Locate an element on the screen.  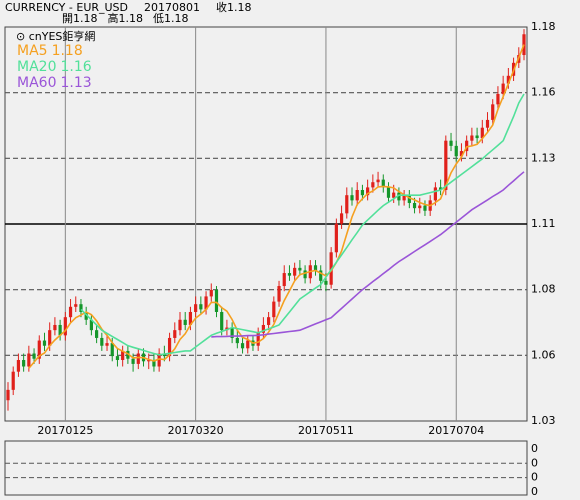
low-label: 低 is located at coordinates (158, 18).